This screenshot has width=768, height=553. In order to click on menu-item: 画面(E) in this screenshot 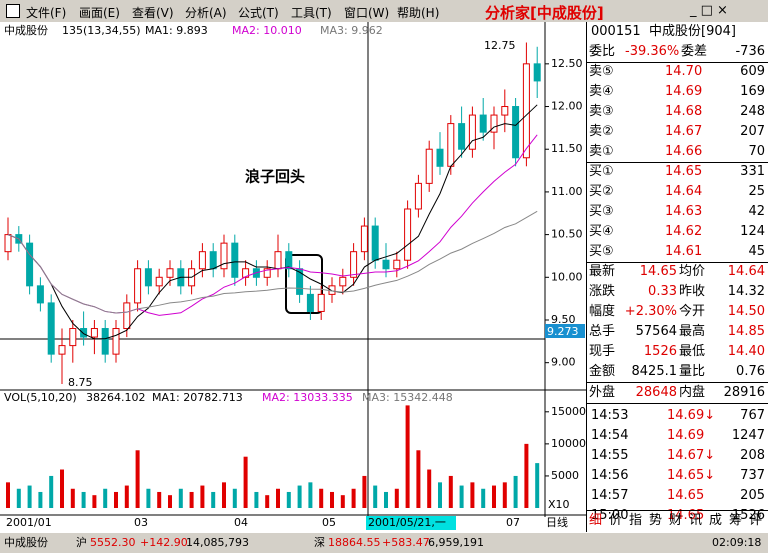, I will do `click(99, 13)`.